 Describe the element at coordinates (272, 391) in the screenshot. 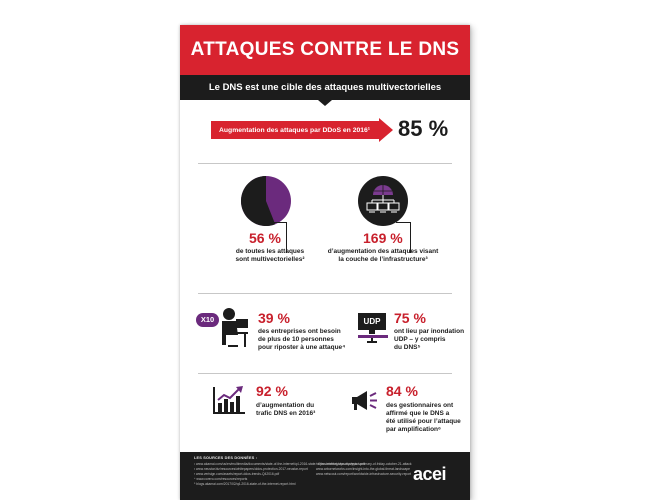

I see `traffic-value: 92 %` at that location.